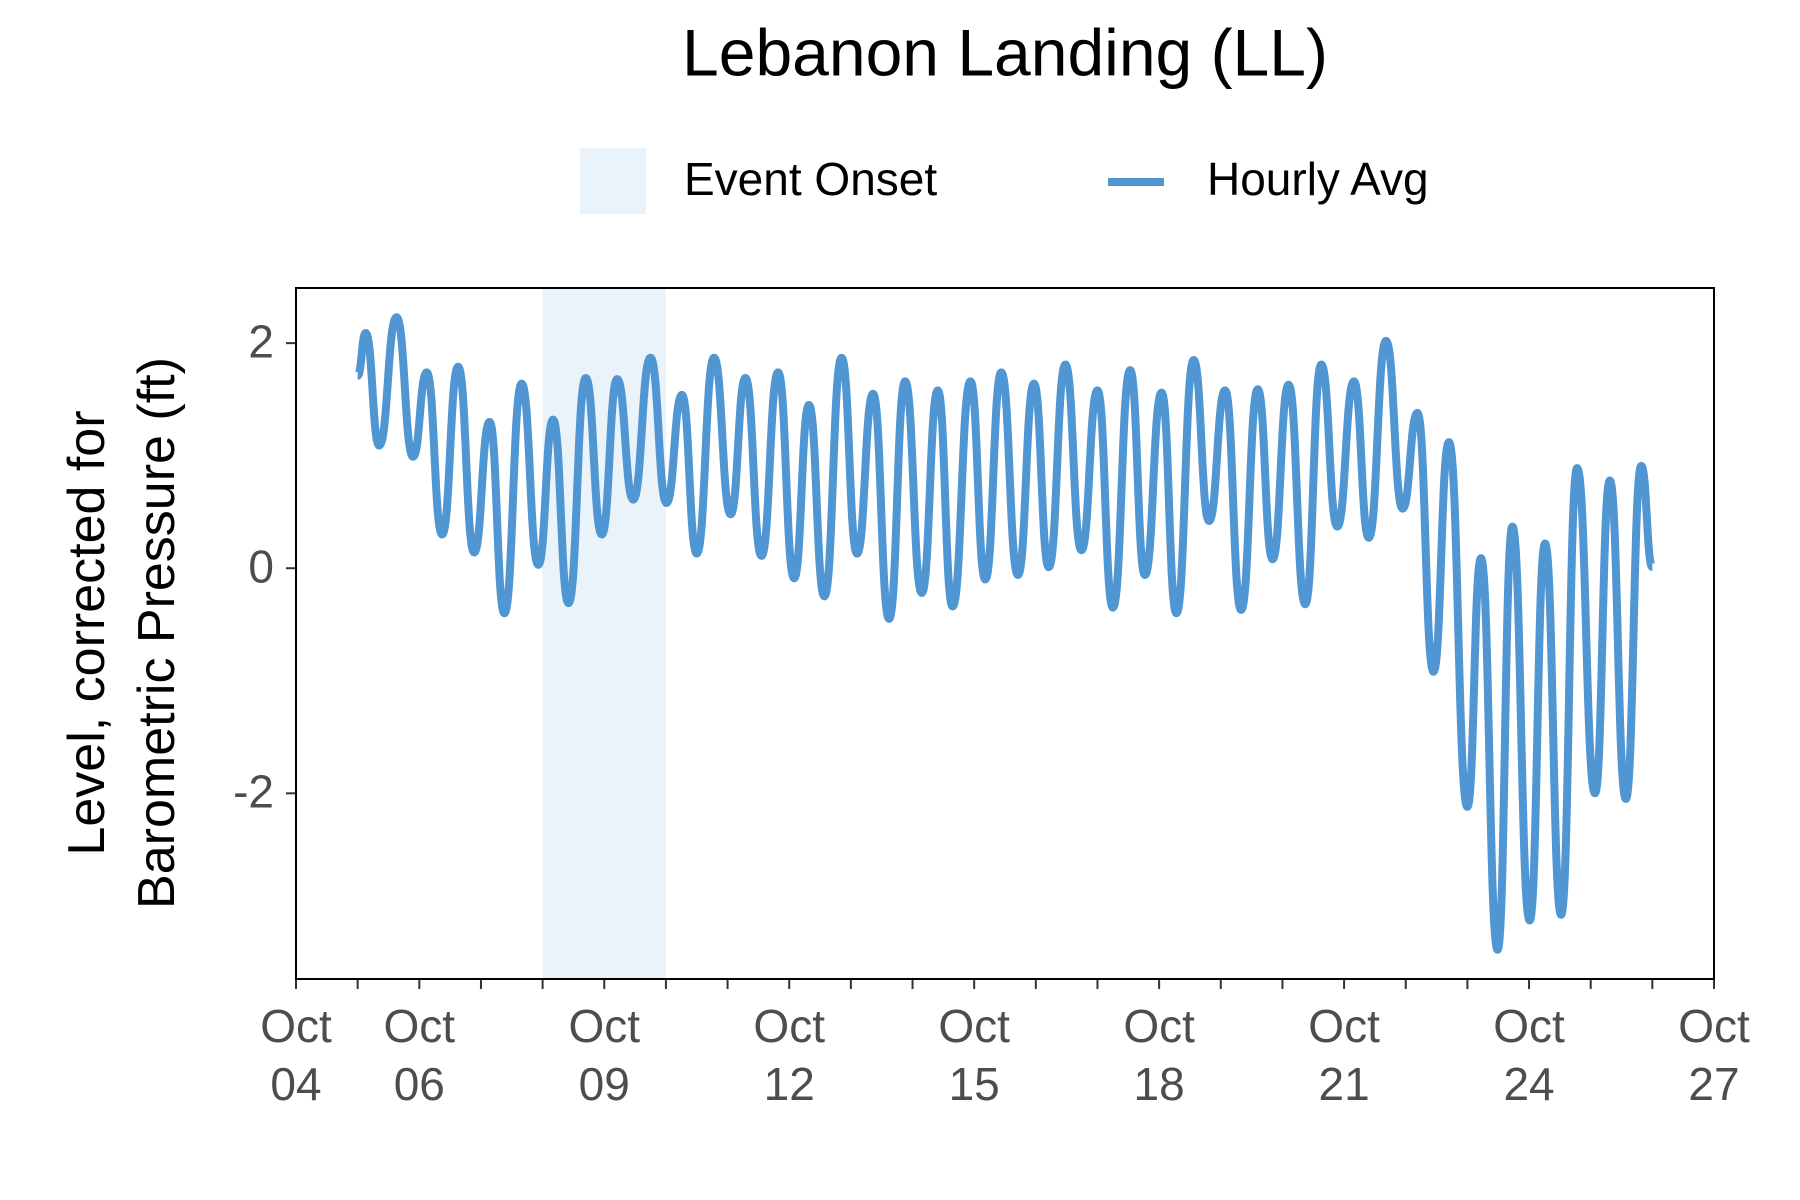 Image resolution: width=1800 pixels, height=1200 pixels. Describe the element at coordinates (261, 341) in the screenshot. I see `y-tick-label: 2` at that location.